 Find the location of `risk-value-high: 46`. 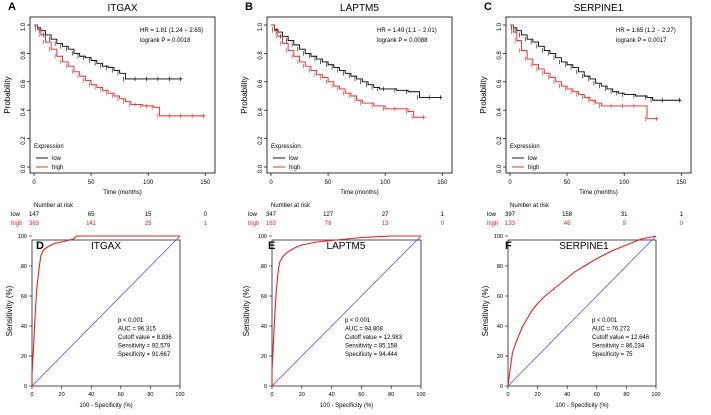

risk-value-high: 46 is located at coordinates (567, 224).